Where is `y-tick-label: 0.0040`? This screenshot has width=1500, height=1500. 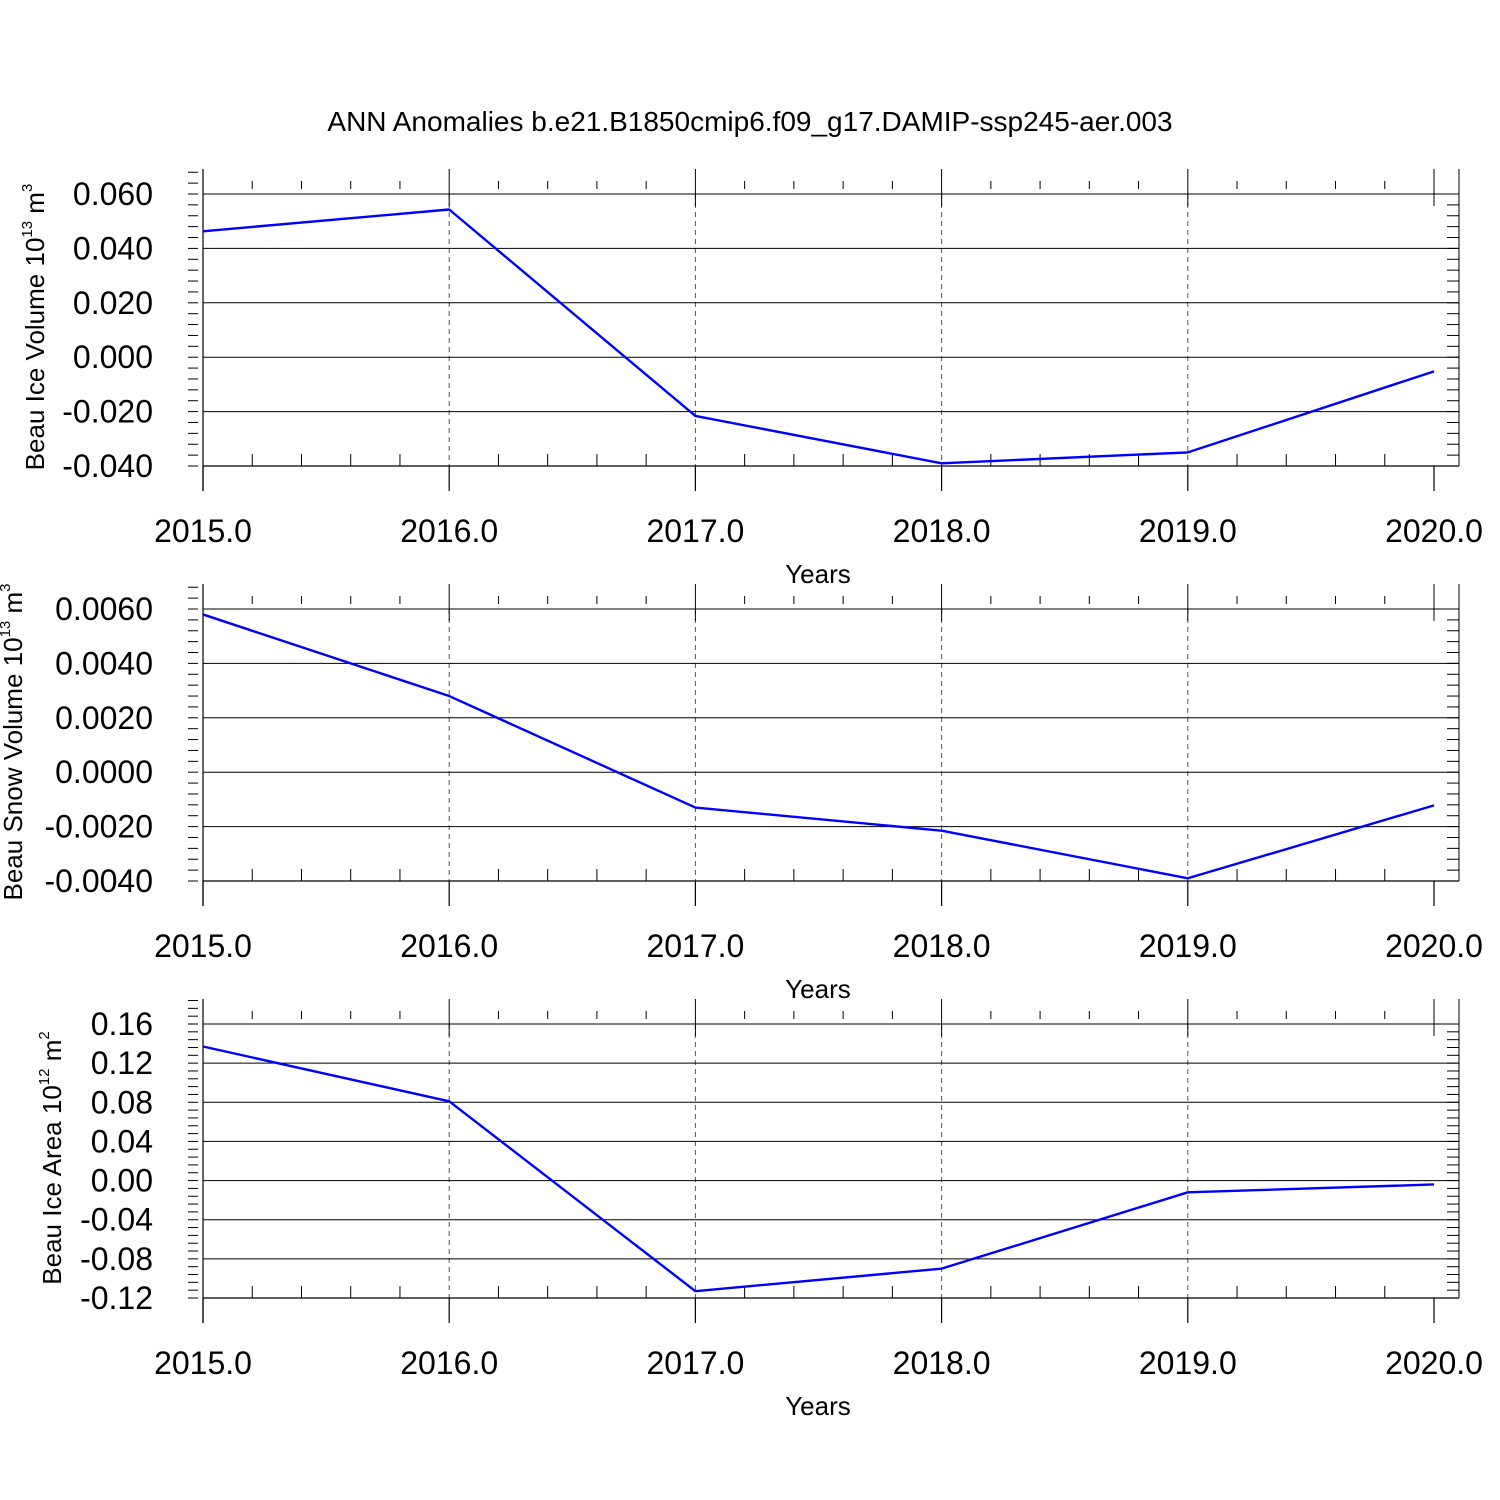
y-tick-label: 0.0040 is located at coordinates (104, 663).